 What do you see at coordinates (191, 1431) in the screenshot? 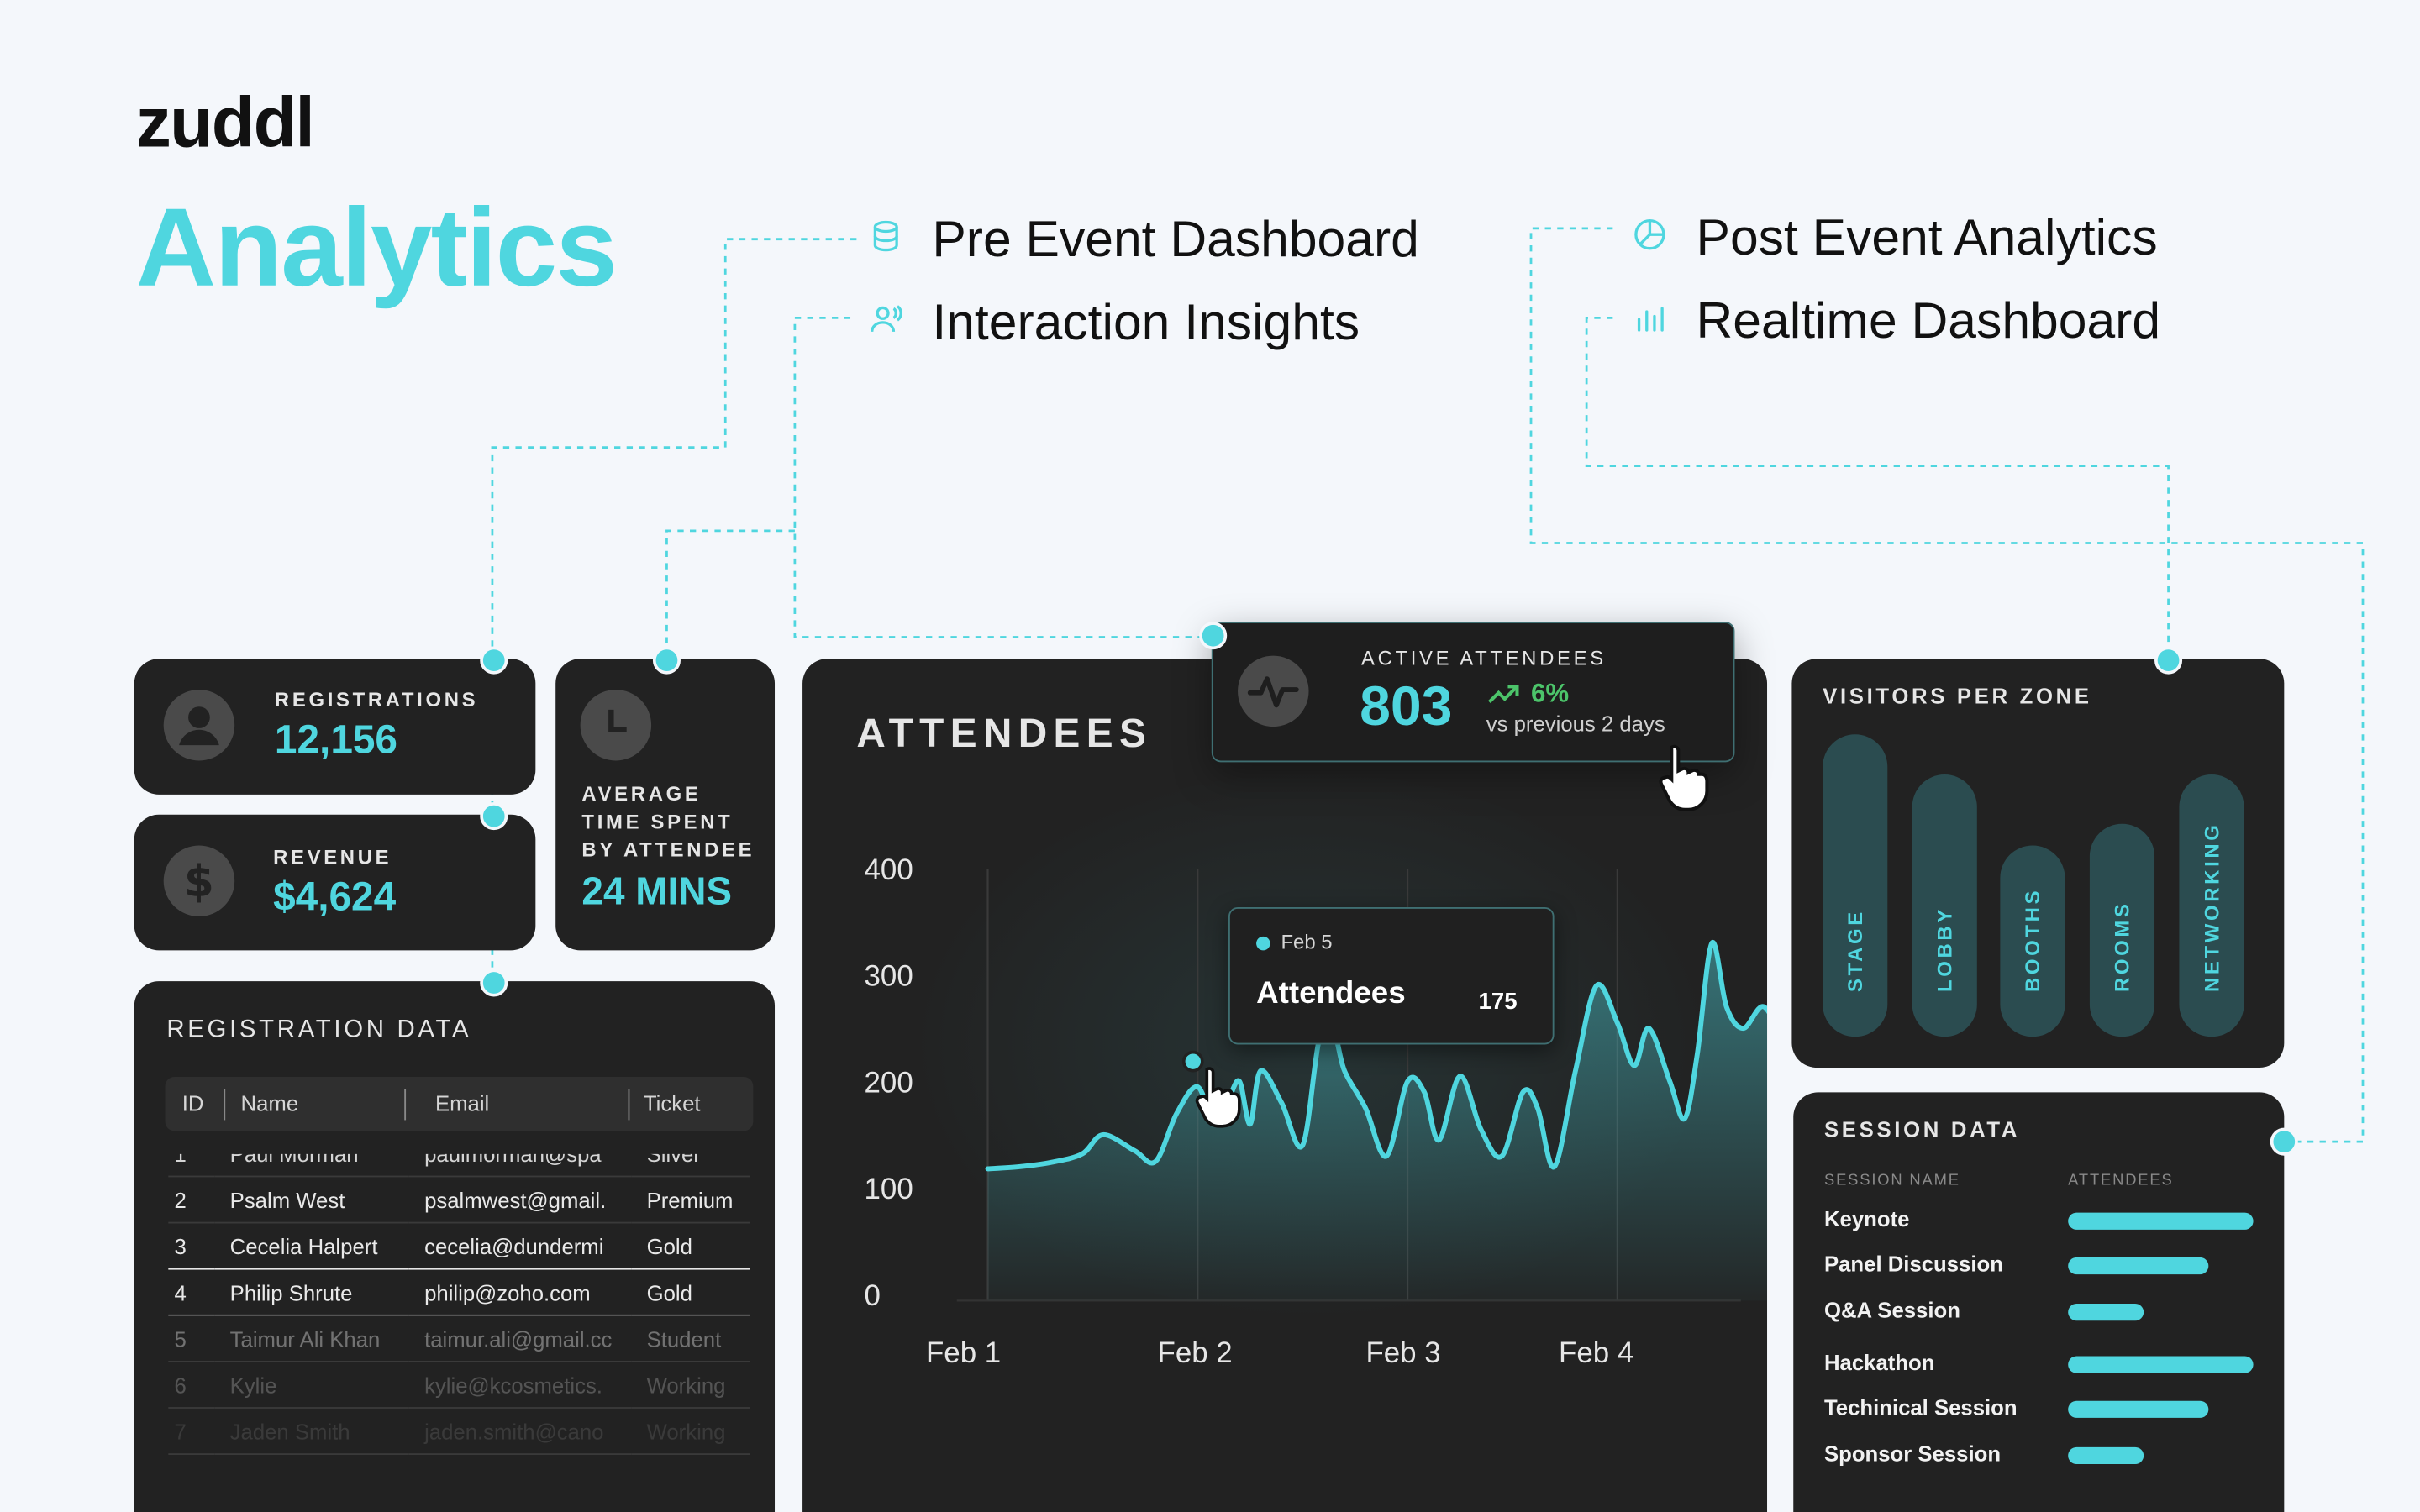
I see `cell-id: 7` at bounding box center [191, 1431].